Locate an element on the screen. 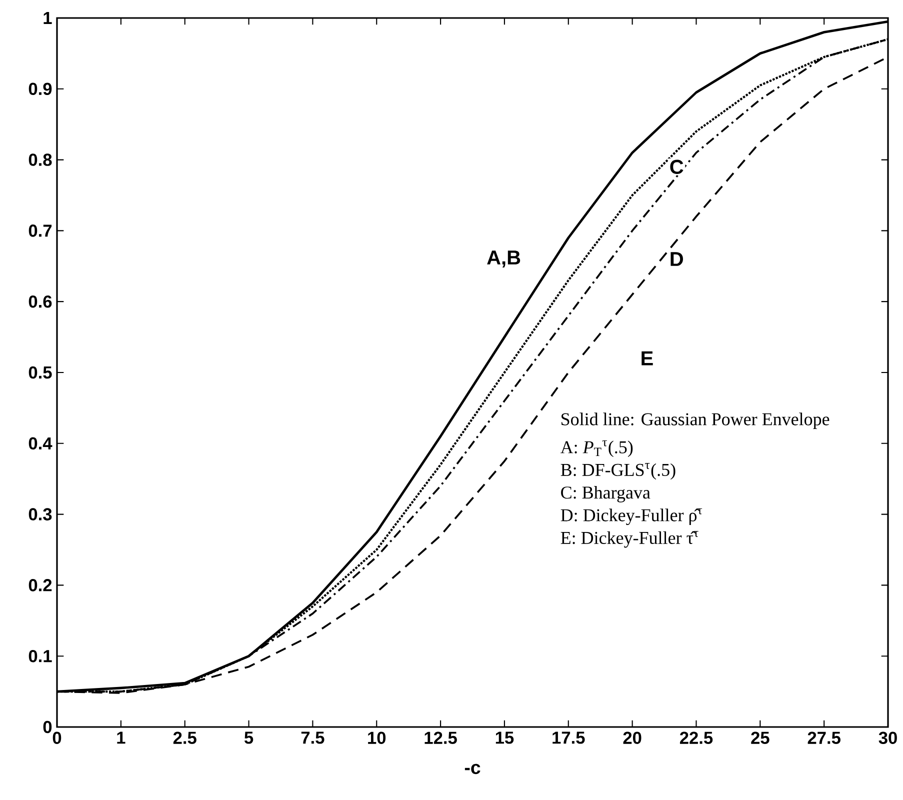  x-tick-label: 10 is located at coordinates (377, 738).